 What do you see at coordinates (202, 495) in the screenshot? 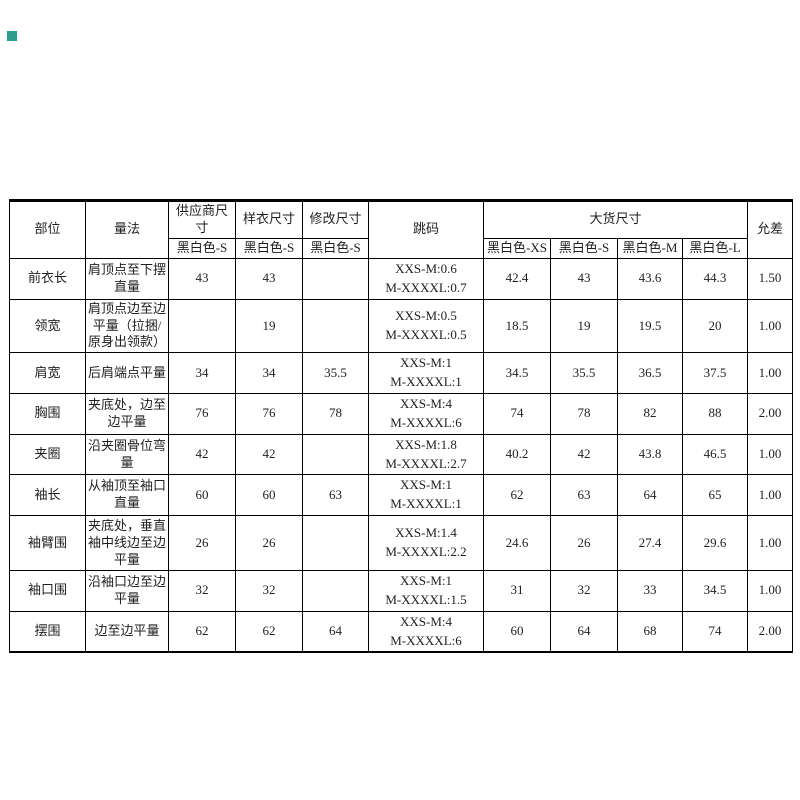
I see `supplier-value-cell: 60` at bounding box center [202, 495].